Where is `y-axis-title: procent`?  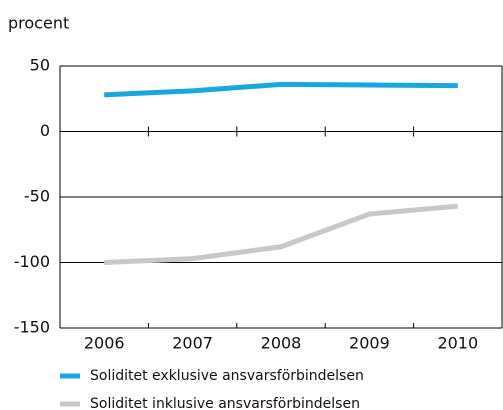
y-axis-title: procent is located at coordinates (38, 23).